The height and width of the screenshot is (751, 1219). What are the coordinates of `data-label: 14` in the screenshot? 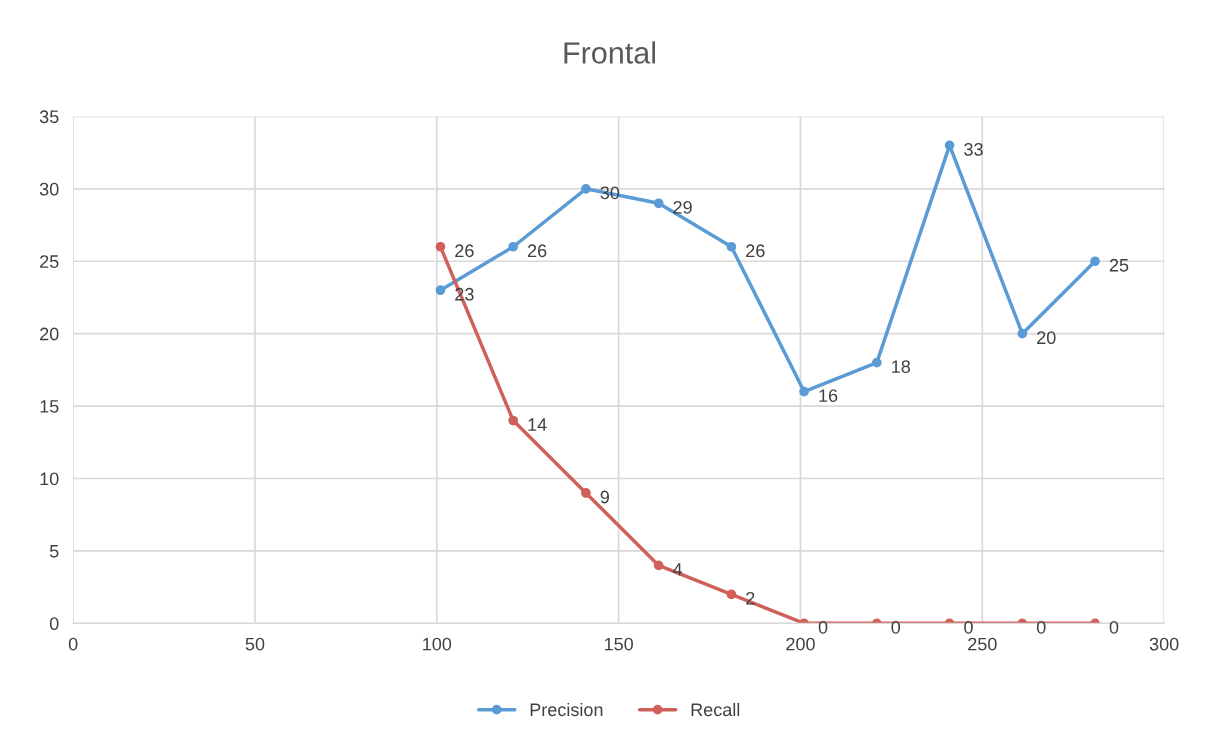 It's located at (537, 424).